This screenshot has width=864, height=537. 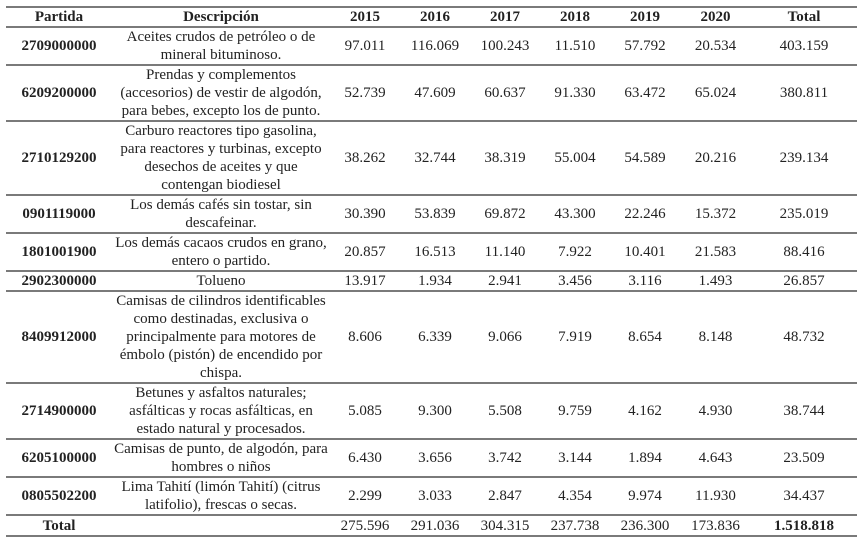 I want to click on year-value-cell: 13.917, so click(x=365, y=281).